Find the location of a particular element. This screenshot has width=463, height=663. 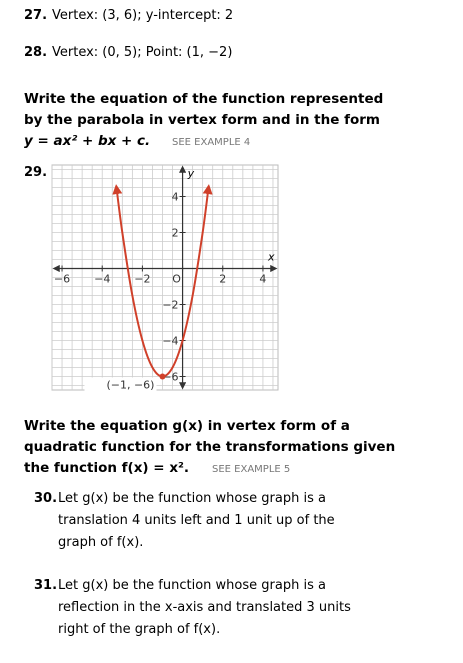

x-tick-label: O is located at coordinates (176, 279).